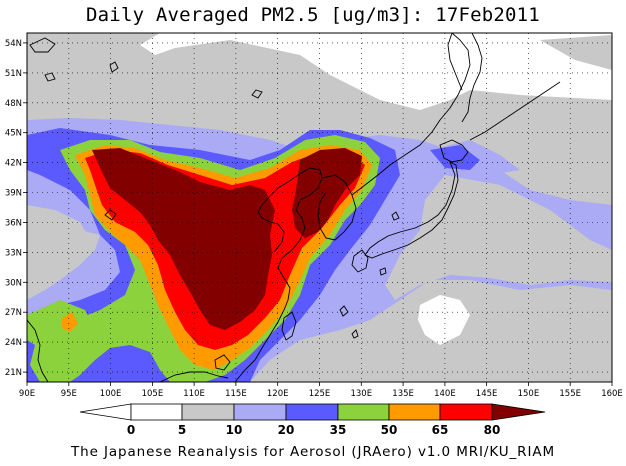  What do you see at coordinates (278, 394) in the screenshot?
I see `lon-tick-label: 120E` at bounding box center [278, 394].